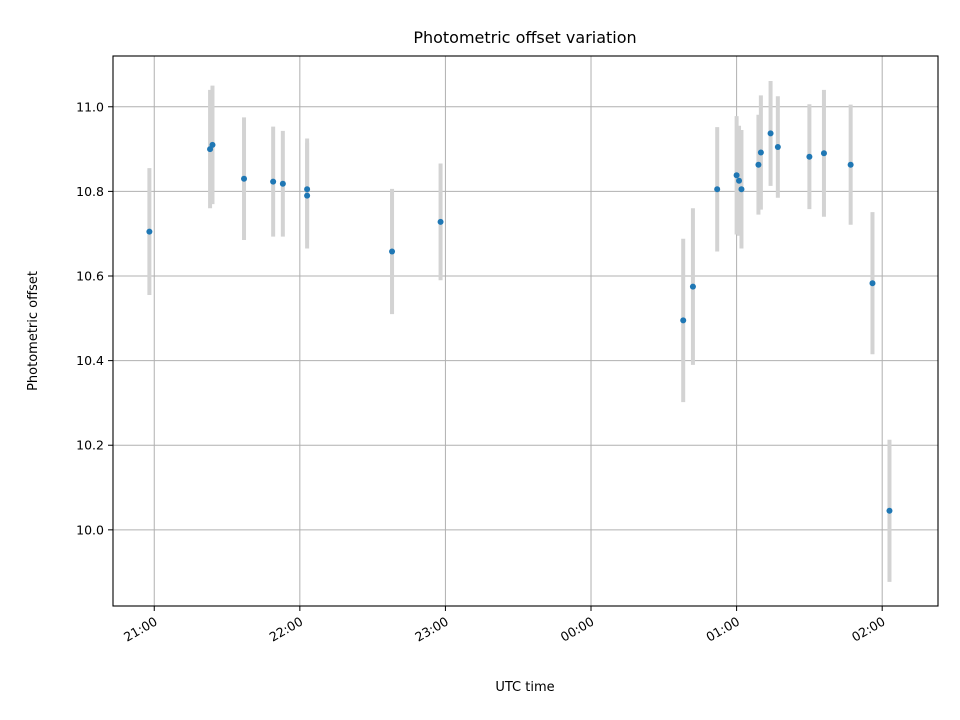  I want to click on x-tick-label: 02:00, so click(868, 629).